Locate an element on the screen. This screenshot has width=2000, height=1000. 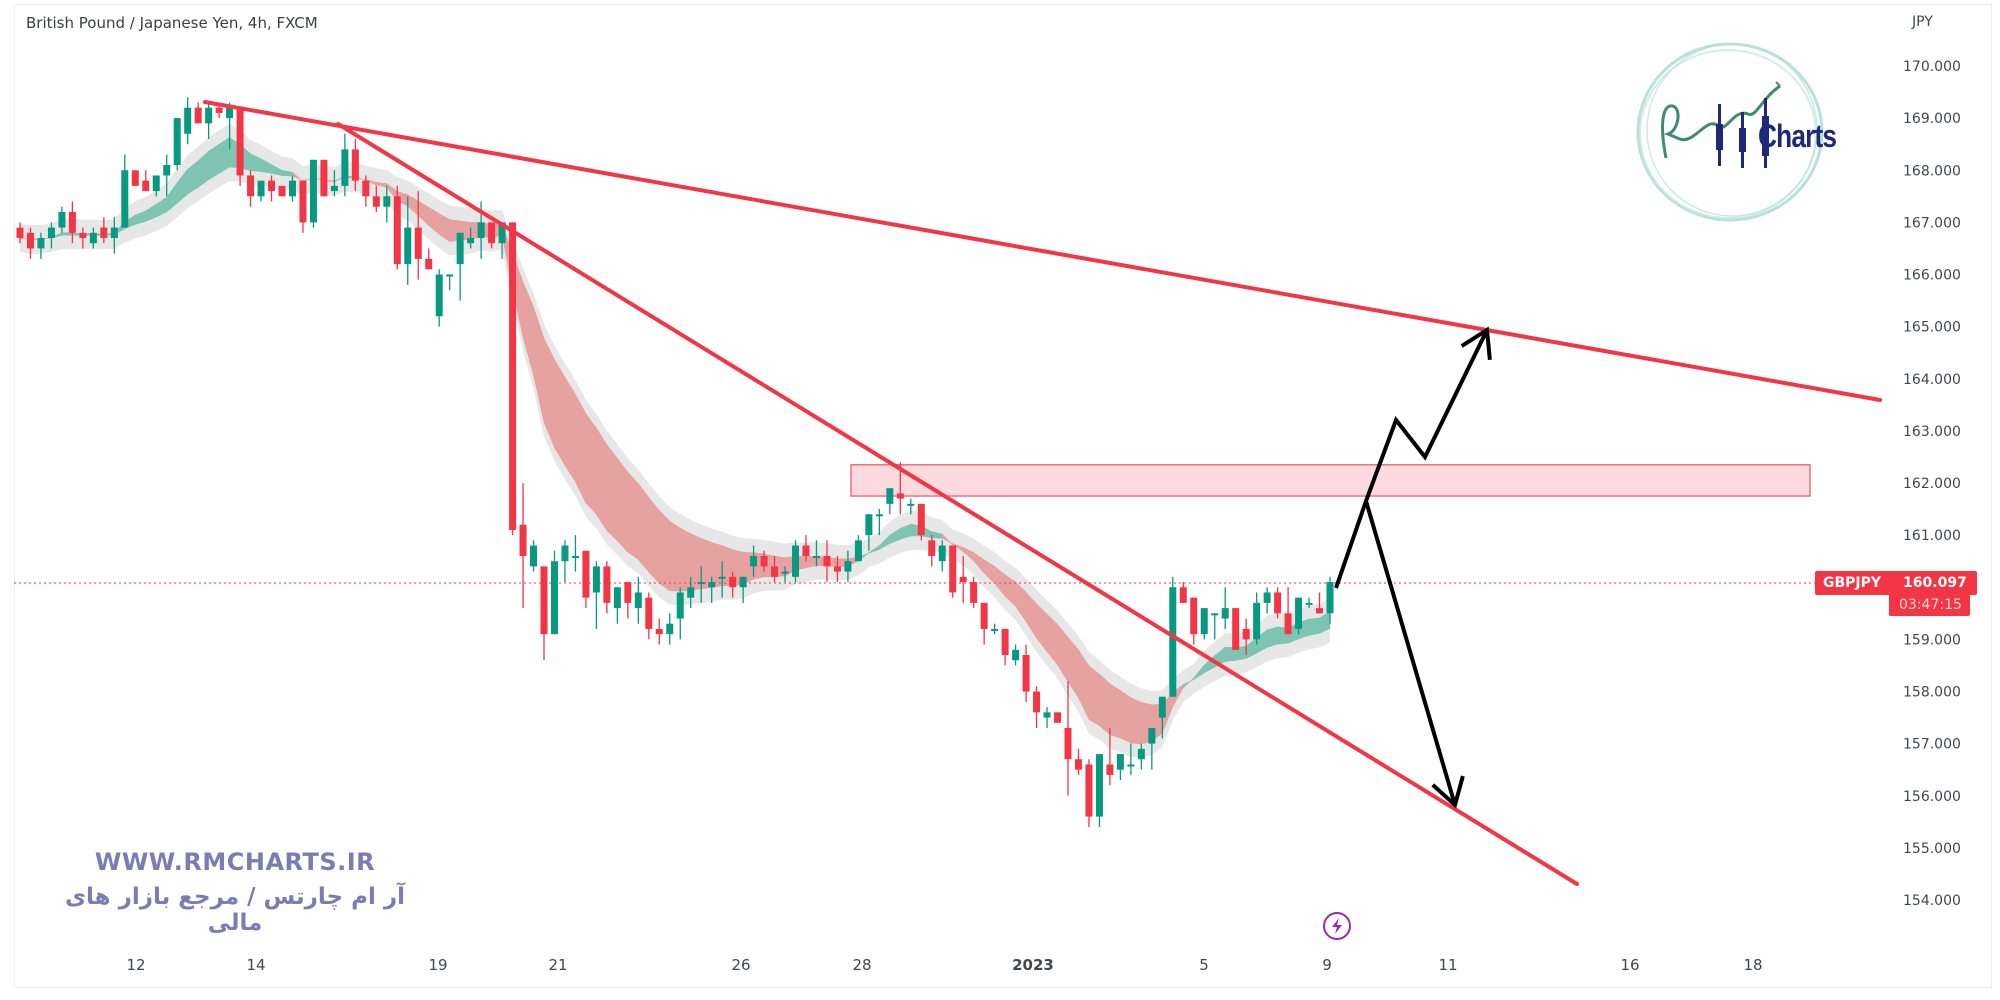
resistance-zone-rect is located at coordinates (1330, 480).